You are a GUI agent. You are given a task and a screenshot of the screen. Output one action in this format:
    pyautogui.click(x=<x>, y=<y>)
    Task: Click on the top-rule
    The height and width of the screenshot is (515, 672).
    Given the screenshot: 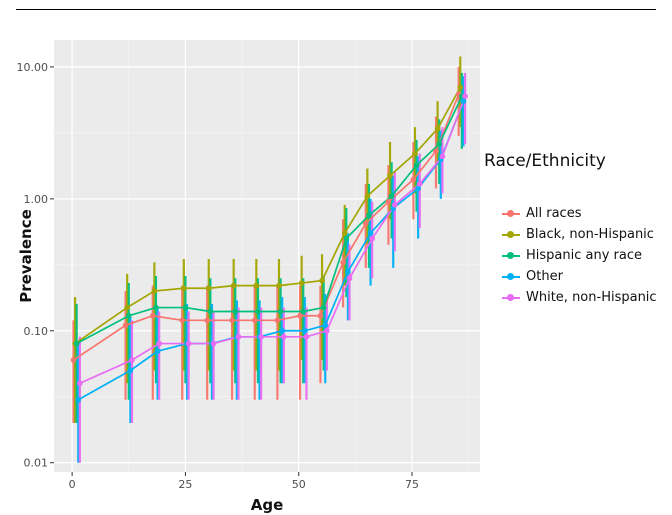 What is the action you would take?
    pyautogui.click(x=336, y=9)
    